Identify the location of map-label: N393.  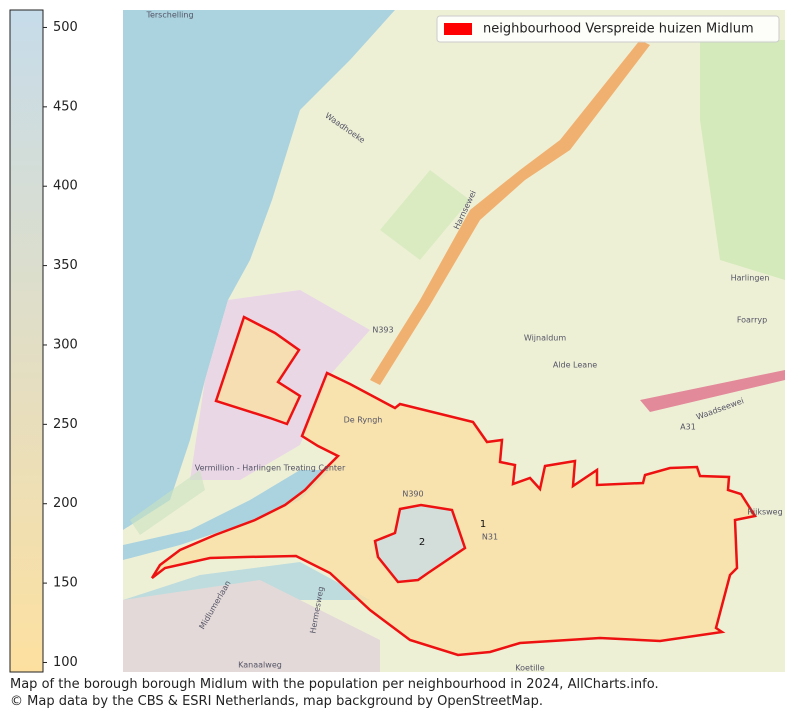
(382, 330).